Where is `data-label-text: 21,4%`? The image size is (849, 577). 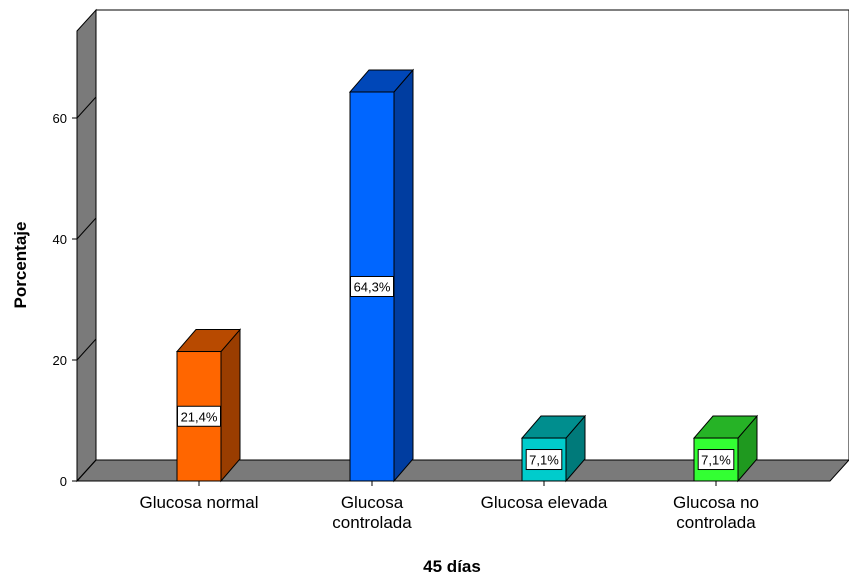 data-label-text: 21,4% is located at coordinates (199, 416).